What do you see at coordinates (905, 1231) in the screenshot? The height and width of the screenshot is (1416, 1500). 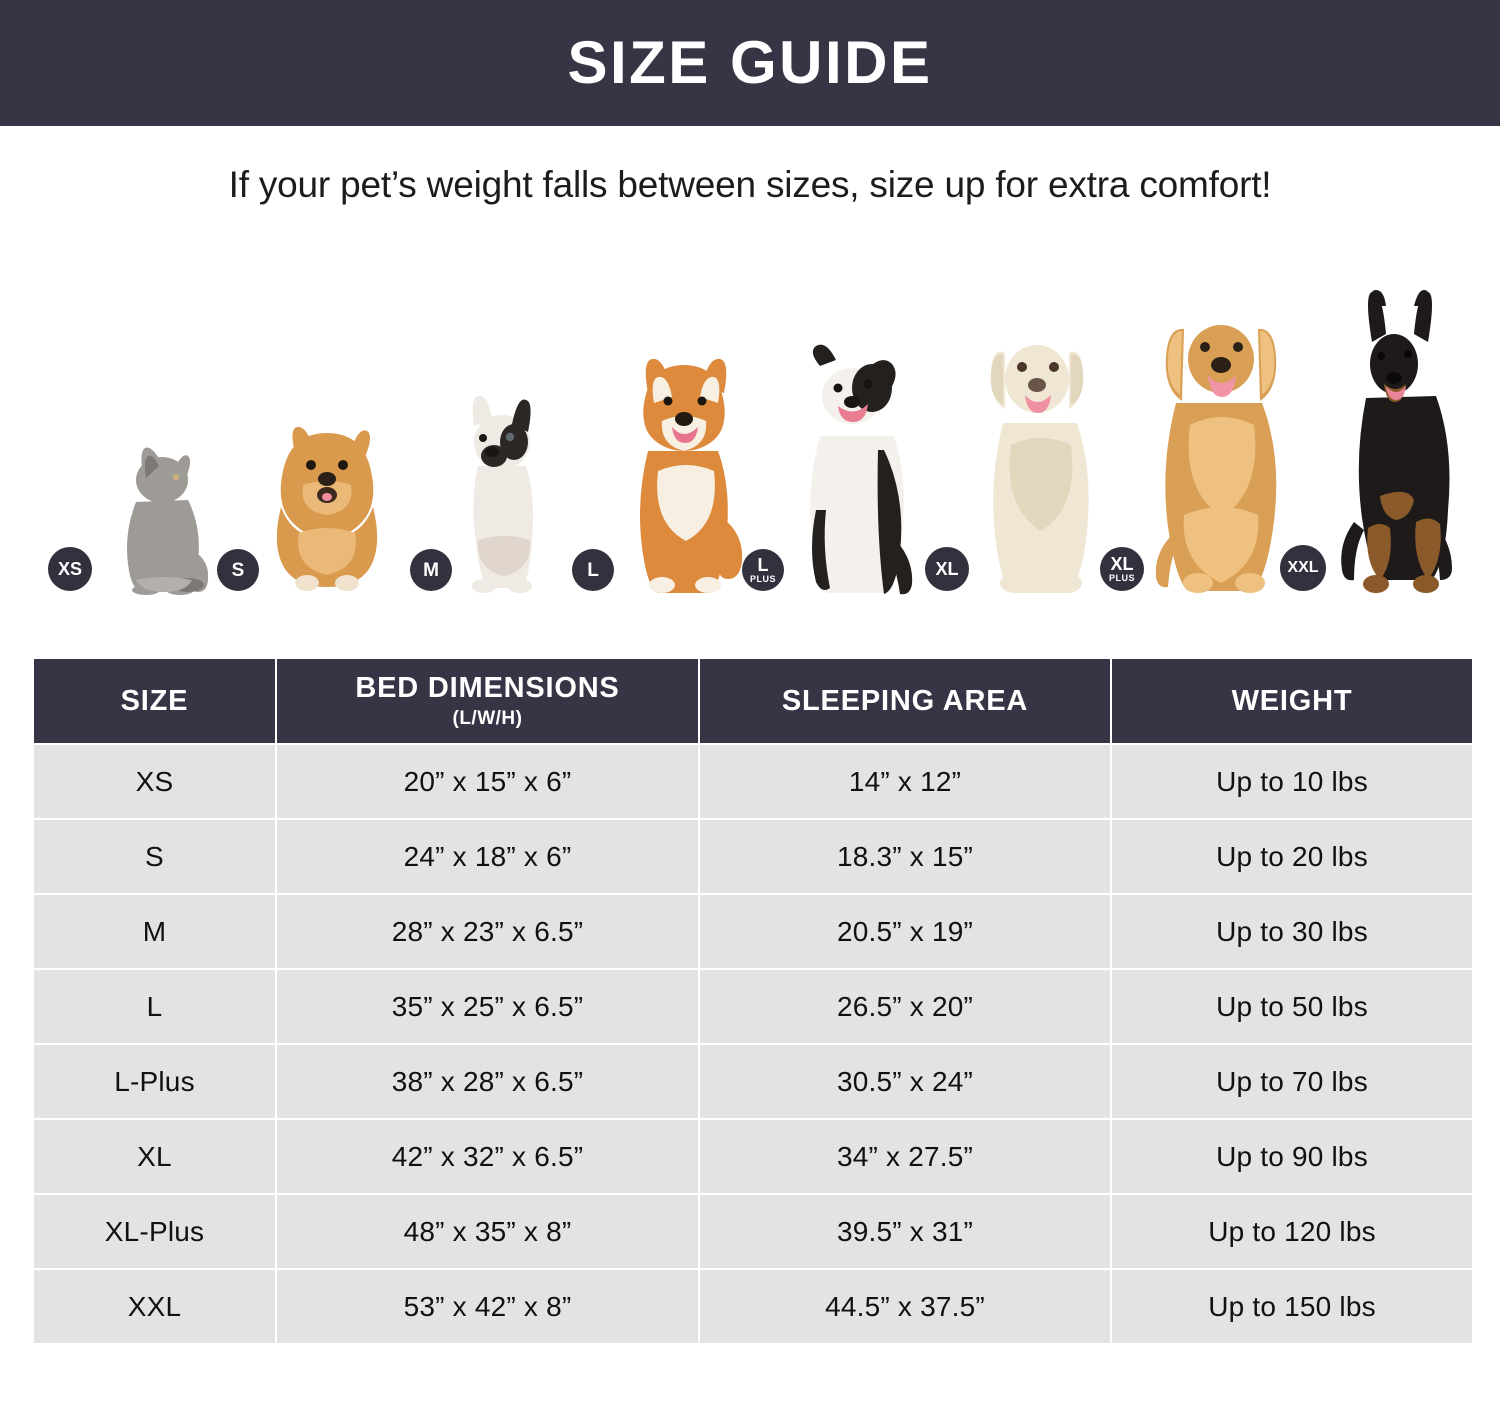 I see `cell-sleeping-area: 39.5” x 31”` at bounding box center [905, 1231].